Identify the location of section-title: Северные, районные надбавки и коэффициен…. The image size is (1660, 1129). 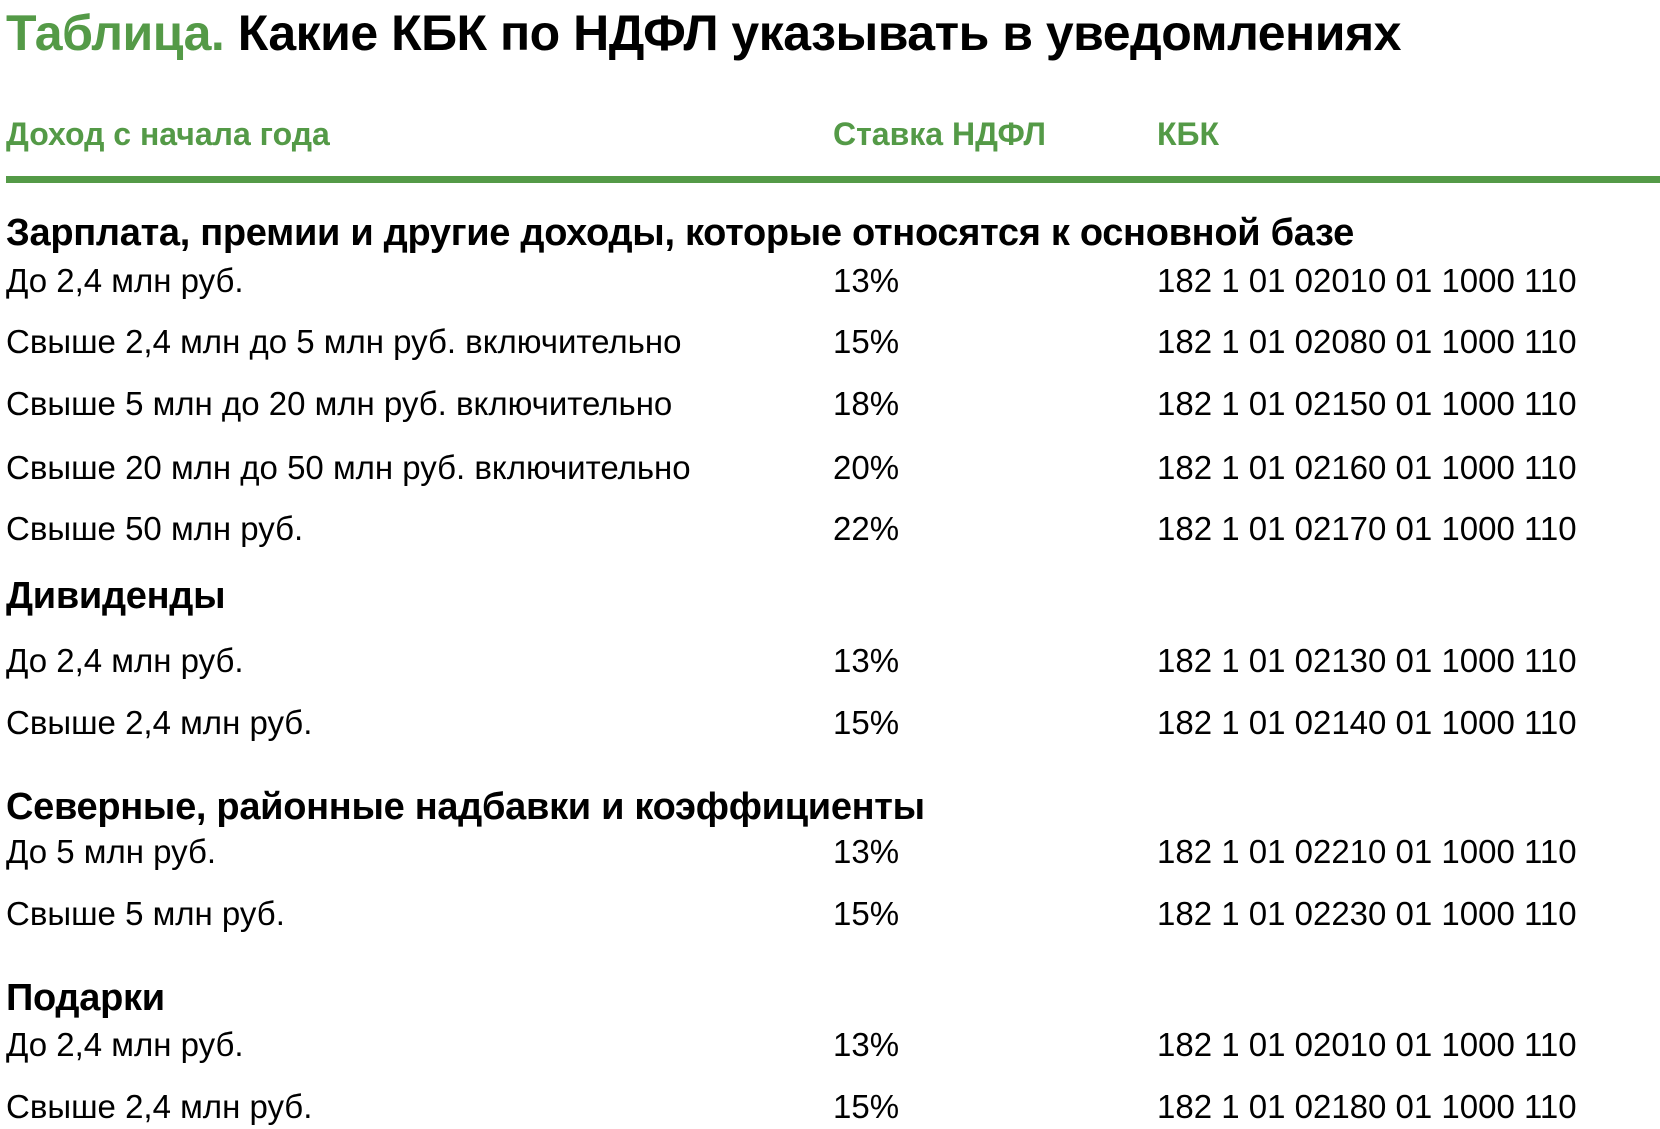
(465, 807).